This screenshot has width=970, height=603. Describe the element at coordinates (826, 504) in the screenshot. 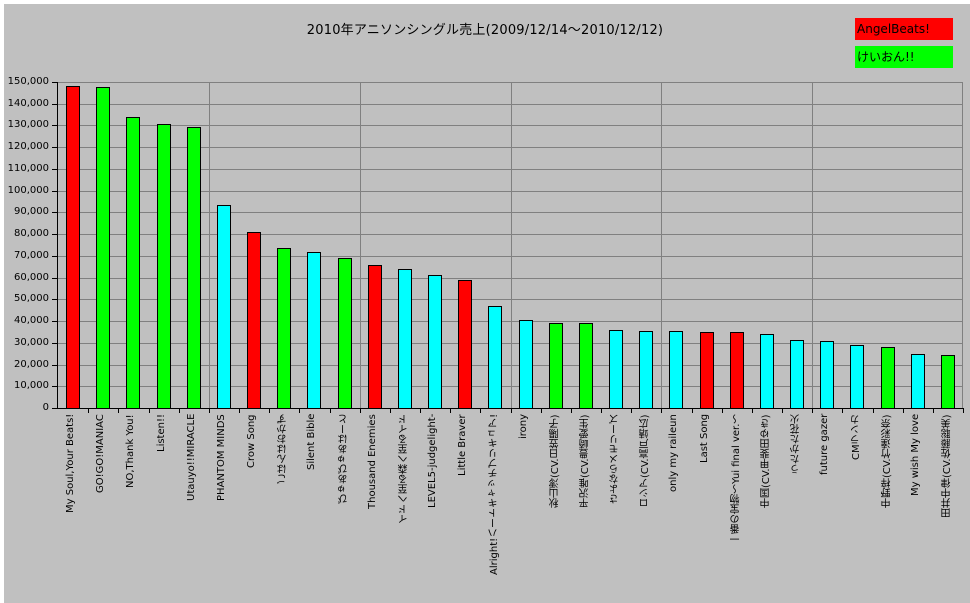

I see `x-tick-label: future gazer` at that location.